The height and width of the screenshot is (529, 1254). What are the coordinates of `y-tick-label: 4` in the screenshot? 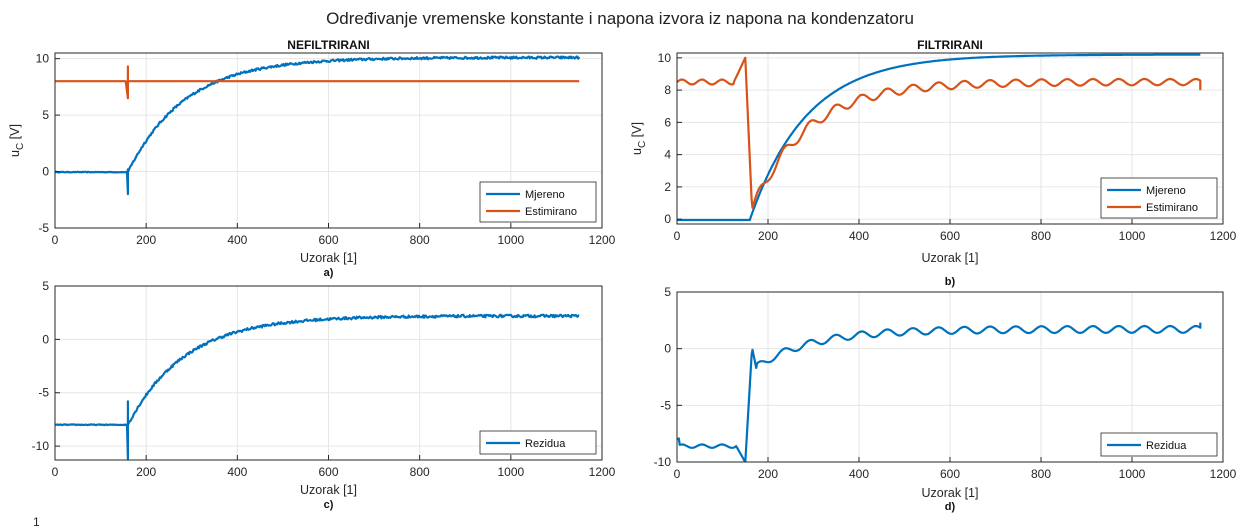 It's located at (667, 155).